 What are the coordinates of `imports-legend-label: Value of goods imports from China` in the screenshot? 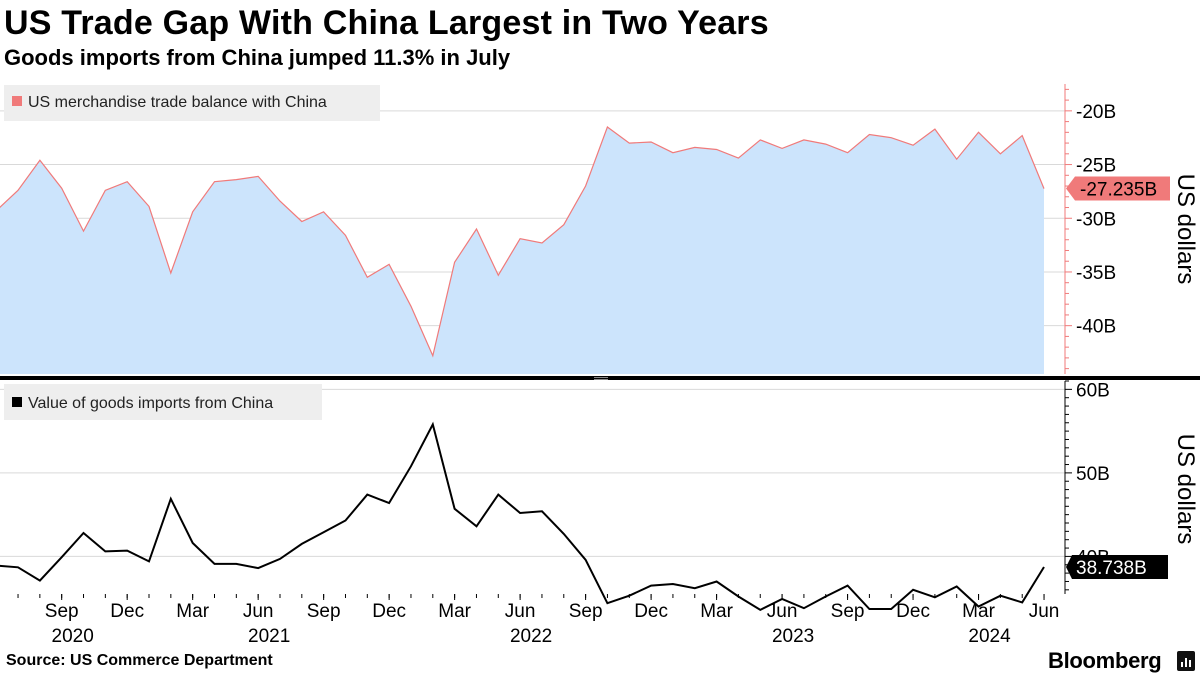 It's located at (150, 403).